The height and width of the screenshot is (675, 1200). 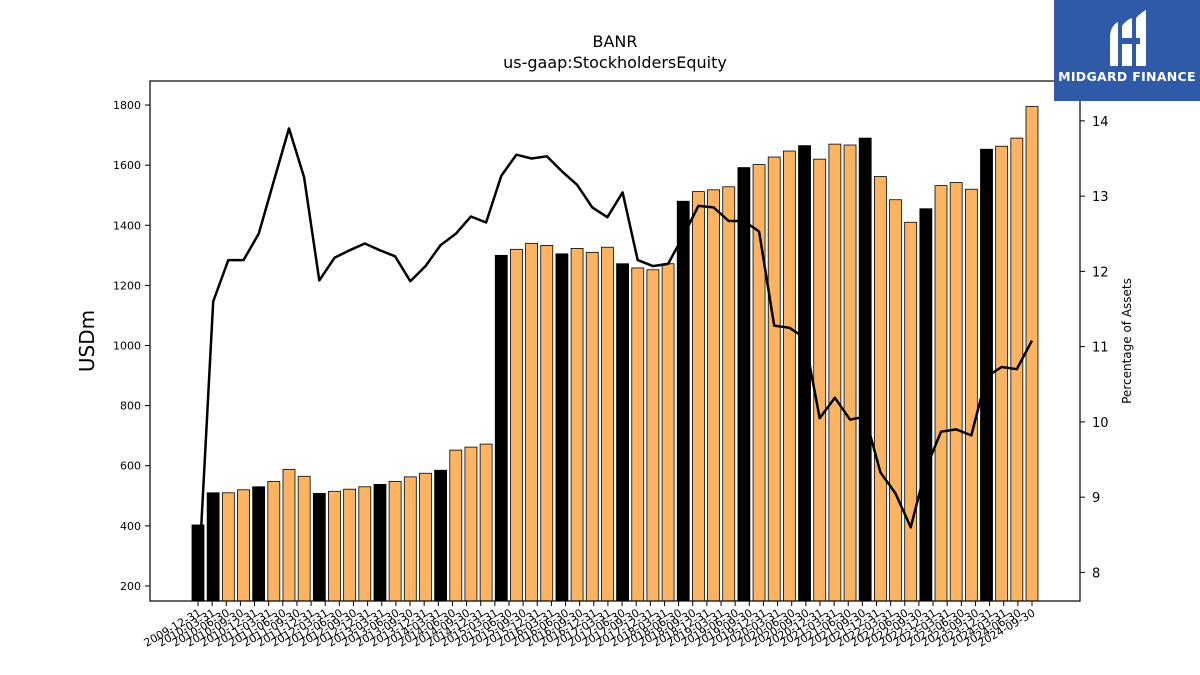 What do you see at coordinates (615, 41) in the screenshot?
I see `chart-title: BANR` at bounding box center [615, 41].